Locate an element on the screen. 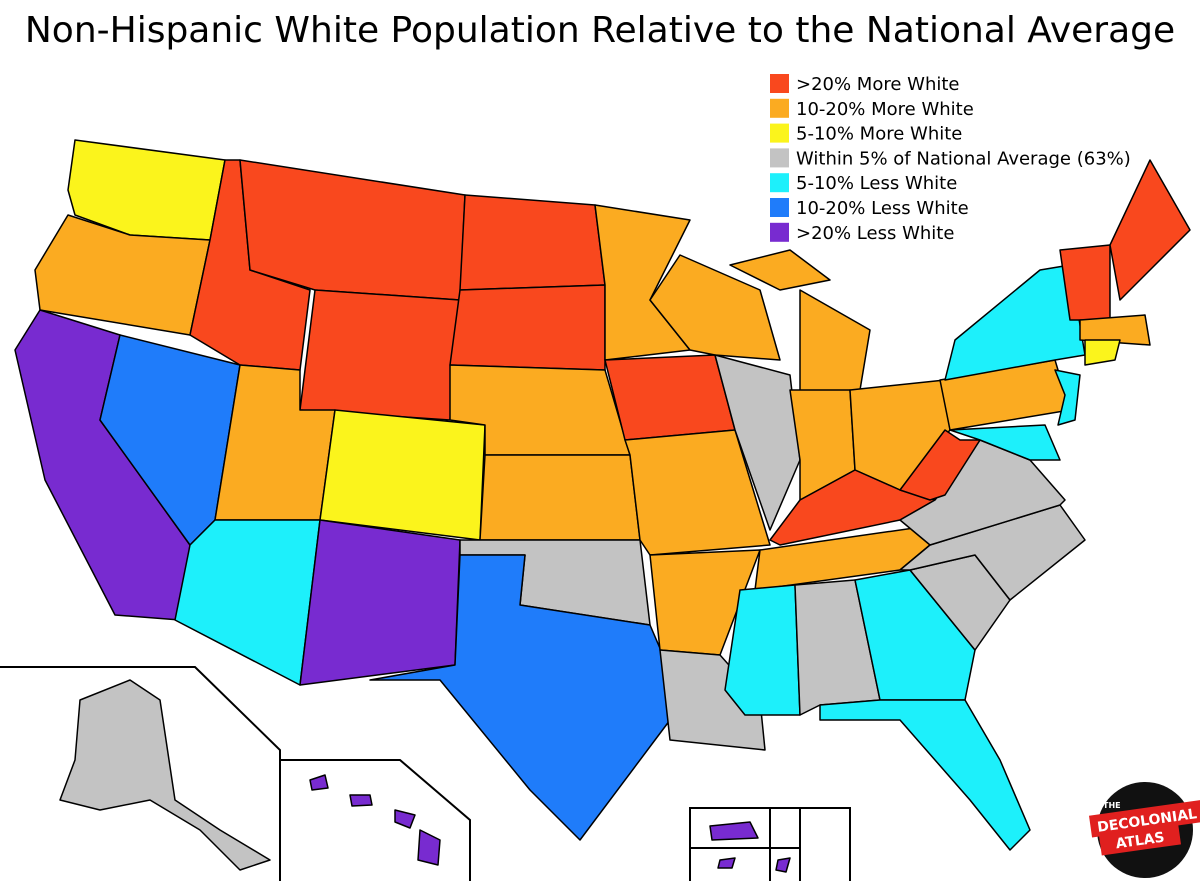 The height and width of the screenshot is (881, 1200). legend-label: 10-20% More White is located at coordinates (885, 109).